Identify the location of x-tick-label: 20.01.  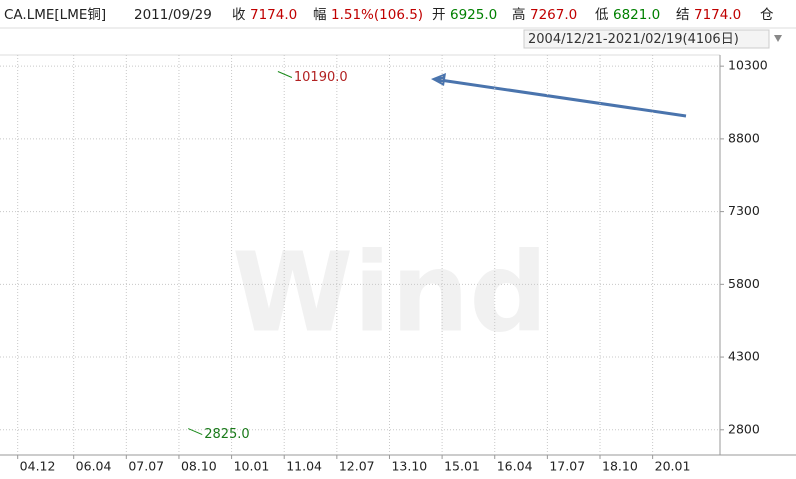
(673, 466).